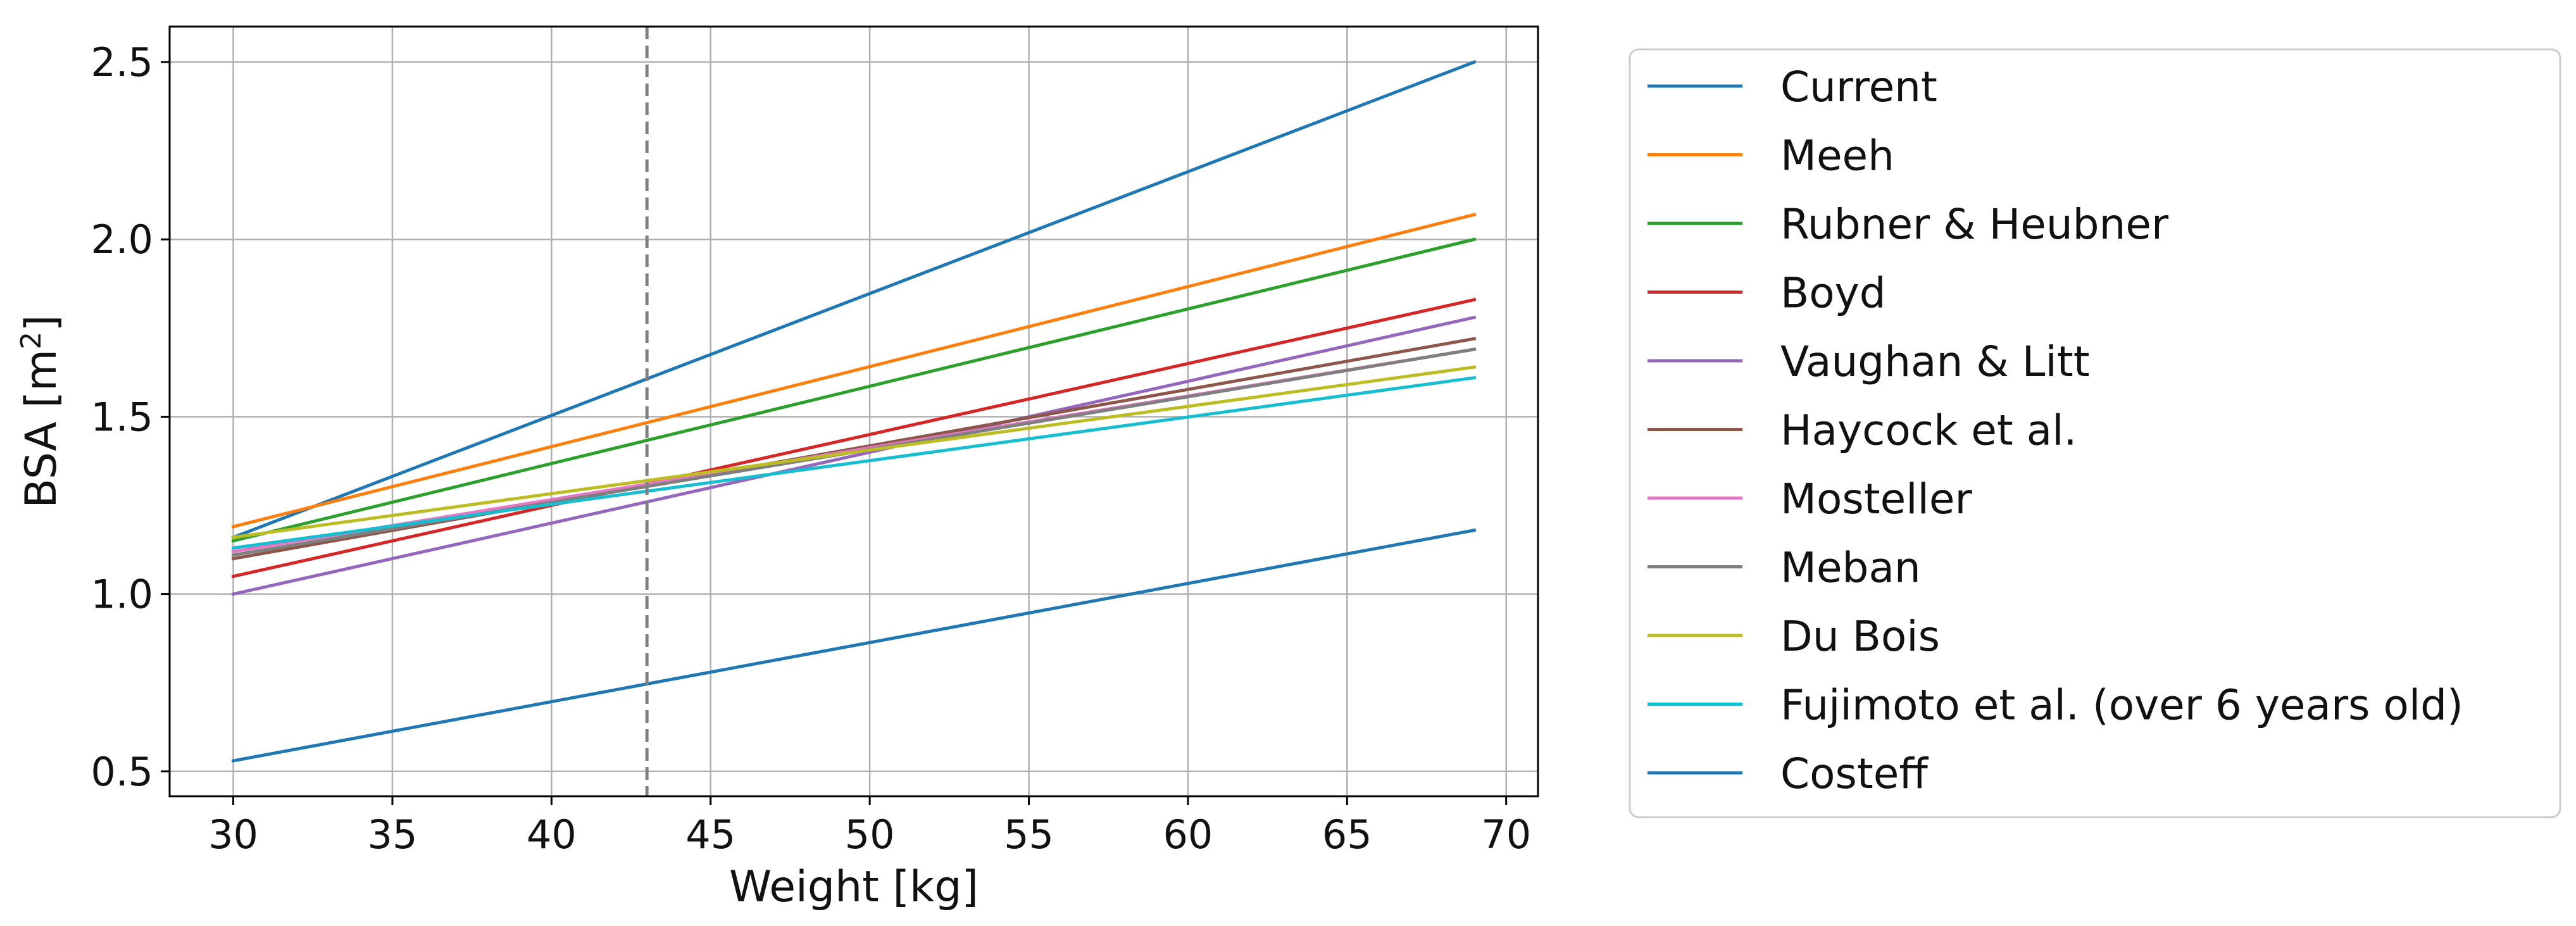 The width and height of the screenshot is (2576, 926). I want to click on x-tick-label: 35, so click(393, 834).